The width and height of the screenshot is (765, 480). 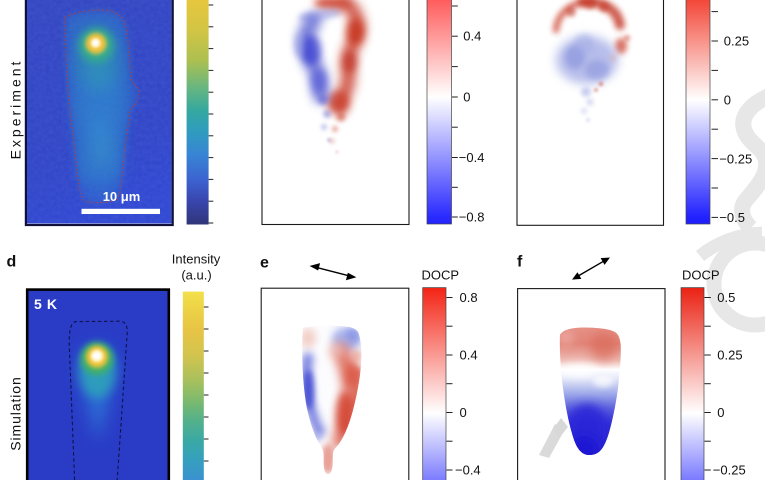 I want to click on svg-text: Simulation, so click(x=16, y=413).